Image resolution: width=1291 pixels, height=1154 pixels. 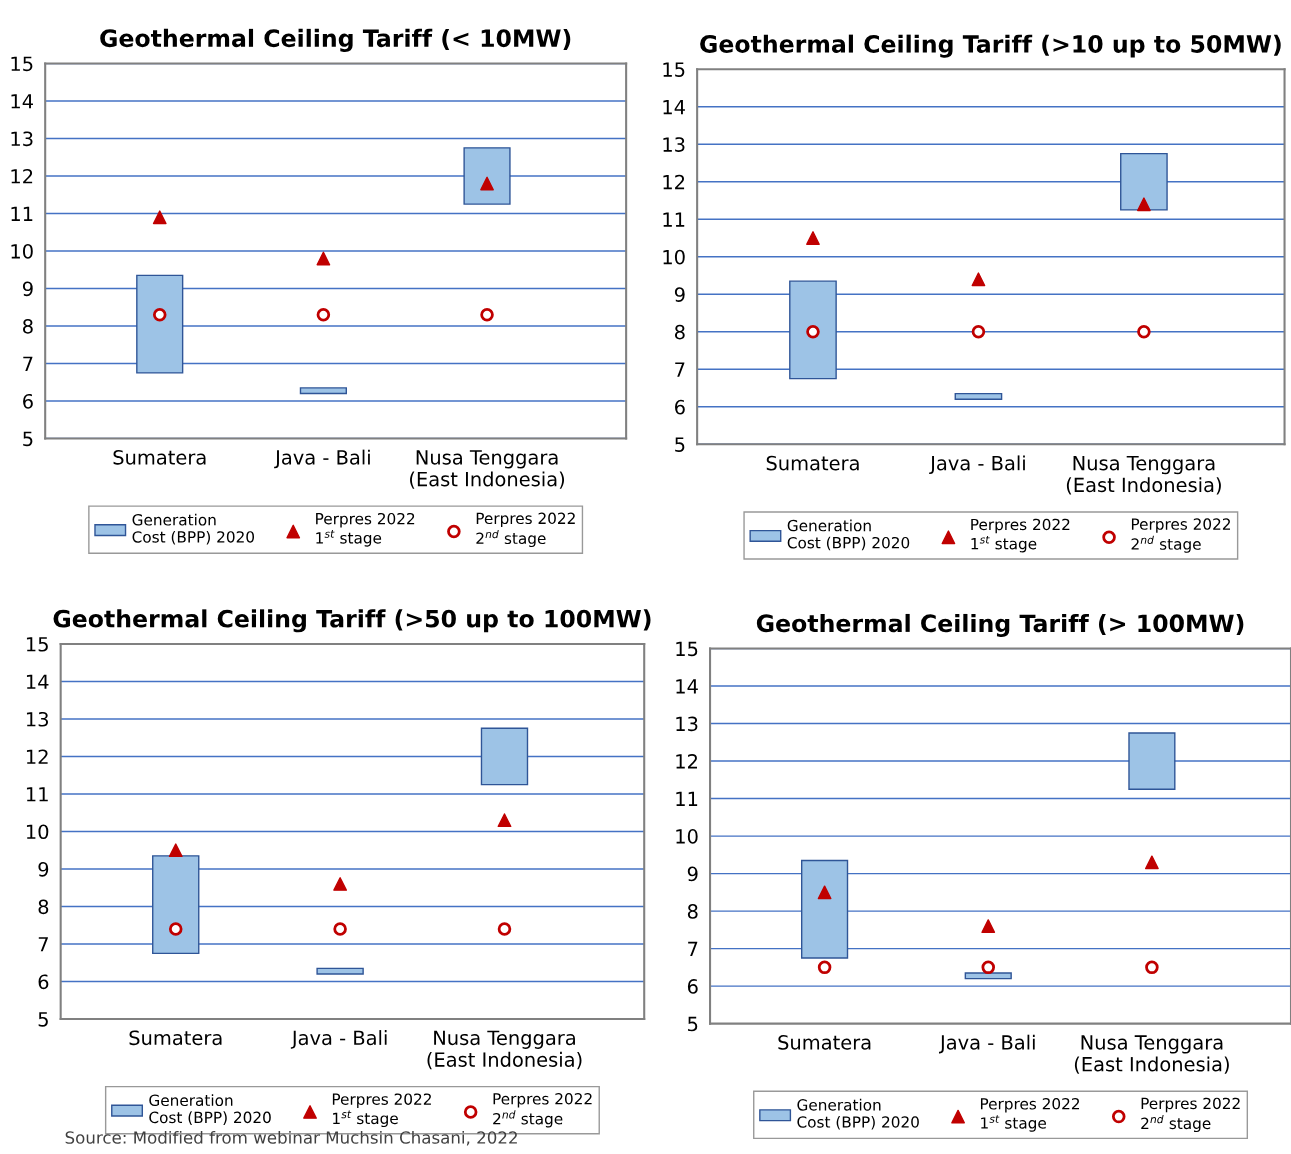 What do you see at coordinates (352, 621) in the screenshot?
I see `chart-title: Geothermal Ceiling Tariff (>50 up to 100MW)` at bounding box center [352, 621].